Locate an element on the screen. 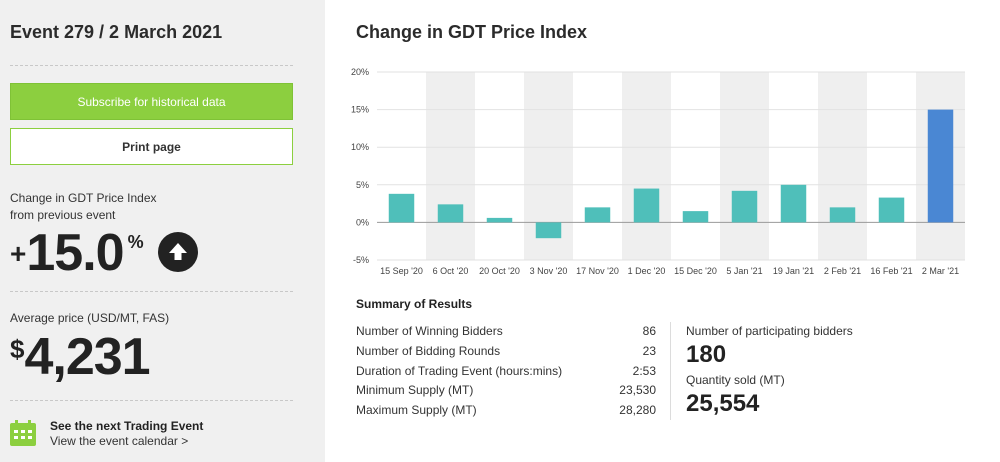 Image resolution: width=1000 pixels, height=462 pixels. change-value: 15.0 is located at coordinates (75, 253).